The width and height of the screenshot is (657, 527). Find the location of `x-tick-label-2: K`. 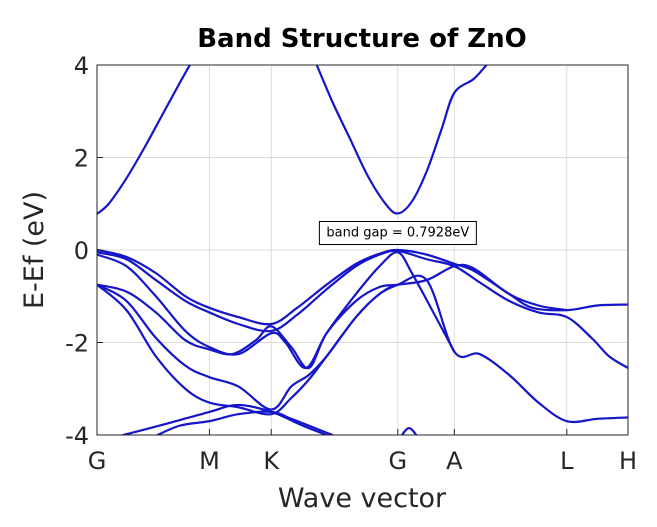

x-tick-label-2: K is located at coordinates (271, 461).